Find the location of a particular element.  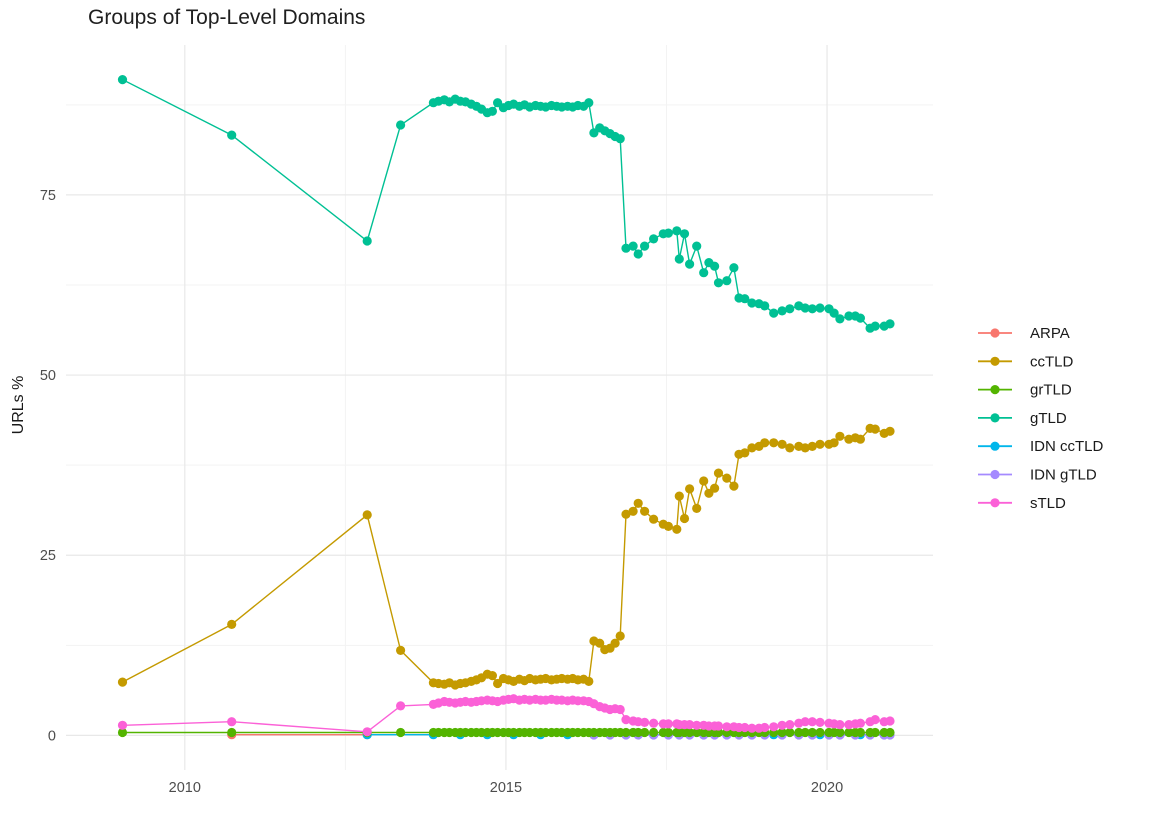

legend-item-IDN-ccTLD: IDN ccTLD is located at coordinates (1041, 446).